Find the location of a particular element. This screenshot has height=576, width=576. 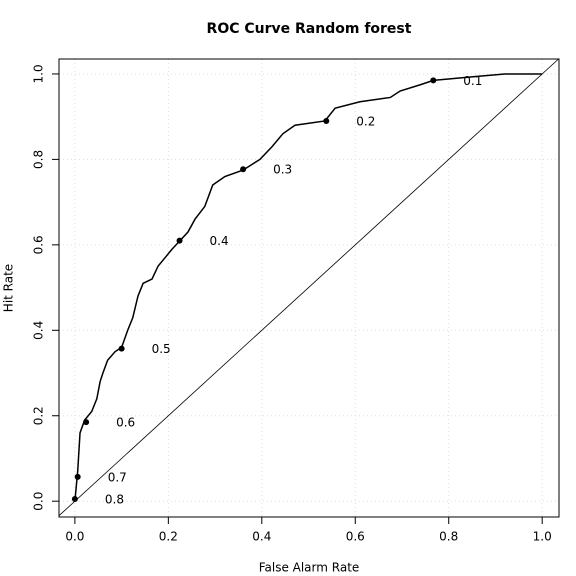

threshold-label: 0.2 is located at coordinates (365, 121).